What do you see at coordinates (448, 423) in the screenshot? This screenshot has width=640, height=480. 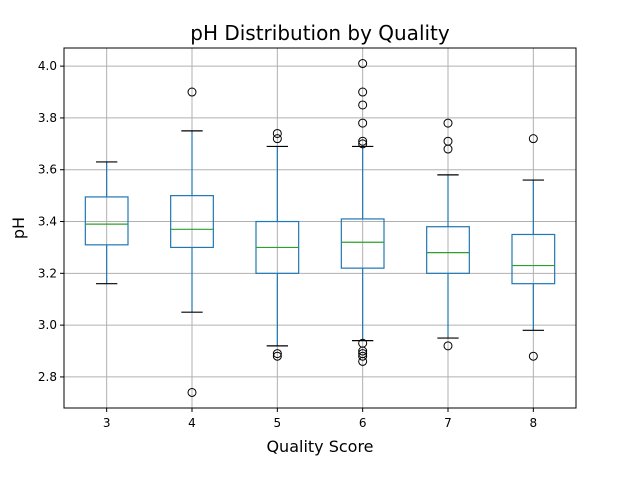 I see `x-tick-label: 7` at bounding box center [448, 423].